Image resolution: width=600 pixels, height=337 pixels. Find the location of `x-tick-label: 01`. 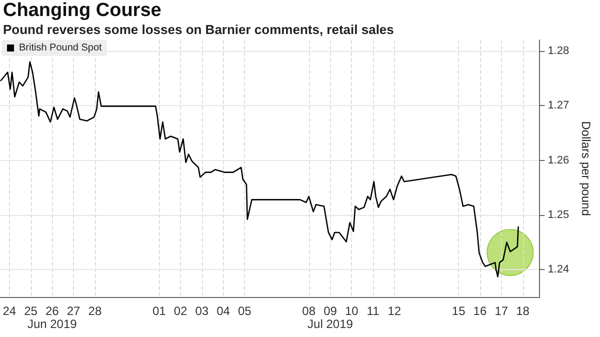

x-tick-label: 01 is located at coordinates (159, 311).